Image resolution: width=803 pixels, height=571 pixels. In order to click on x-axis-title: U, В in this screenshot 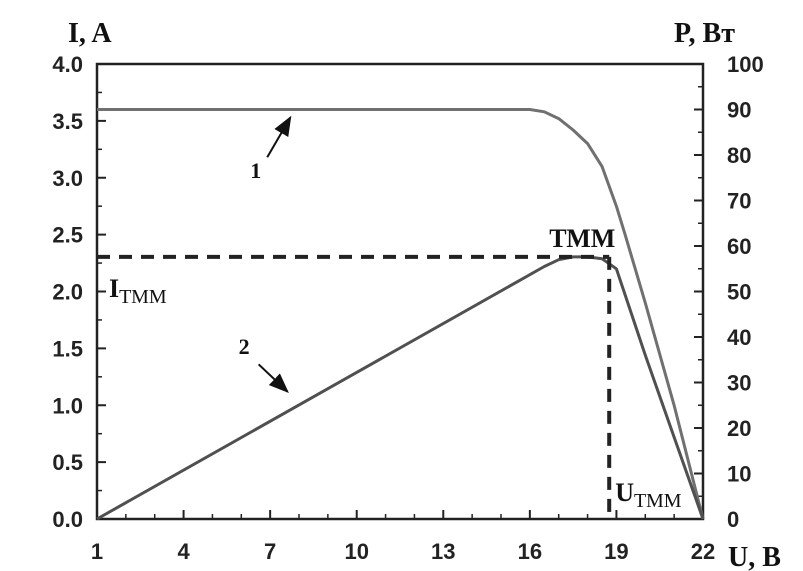, I will do `click(754, 556)`.